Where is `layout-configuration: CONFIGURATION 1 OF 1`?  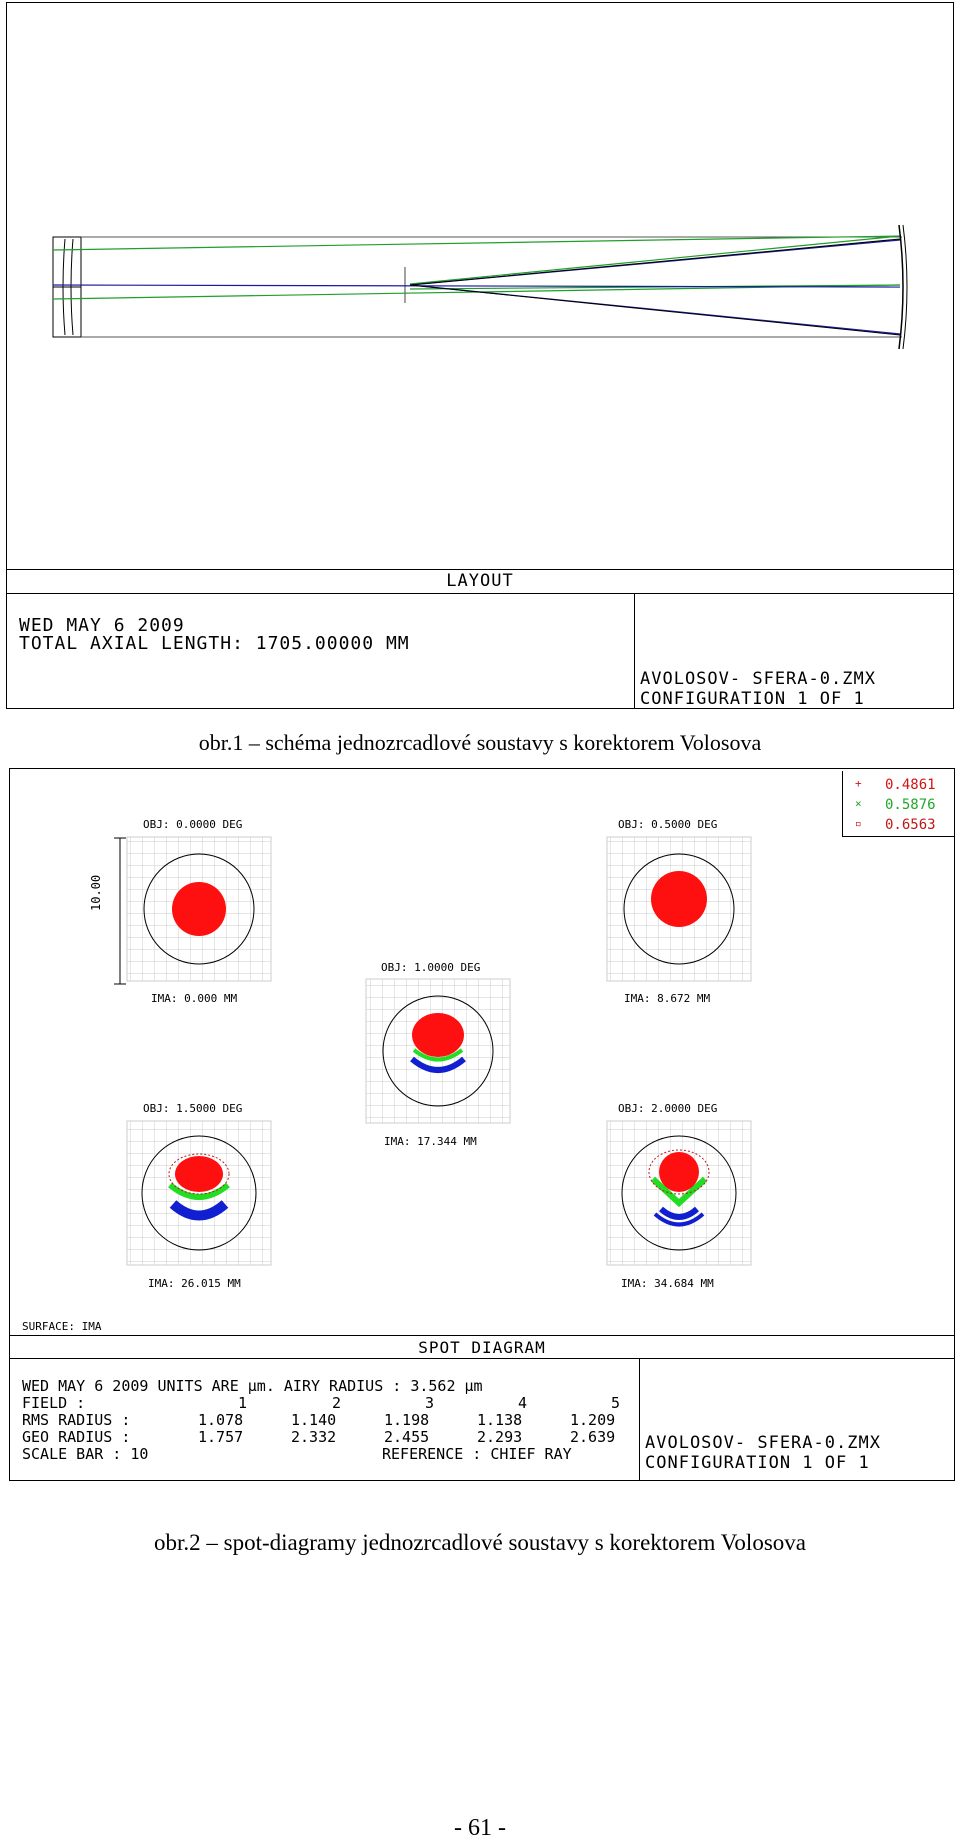
layout-configuration: CONFIGURATION 1 OF 1 is located at coordinates (752, 699).